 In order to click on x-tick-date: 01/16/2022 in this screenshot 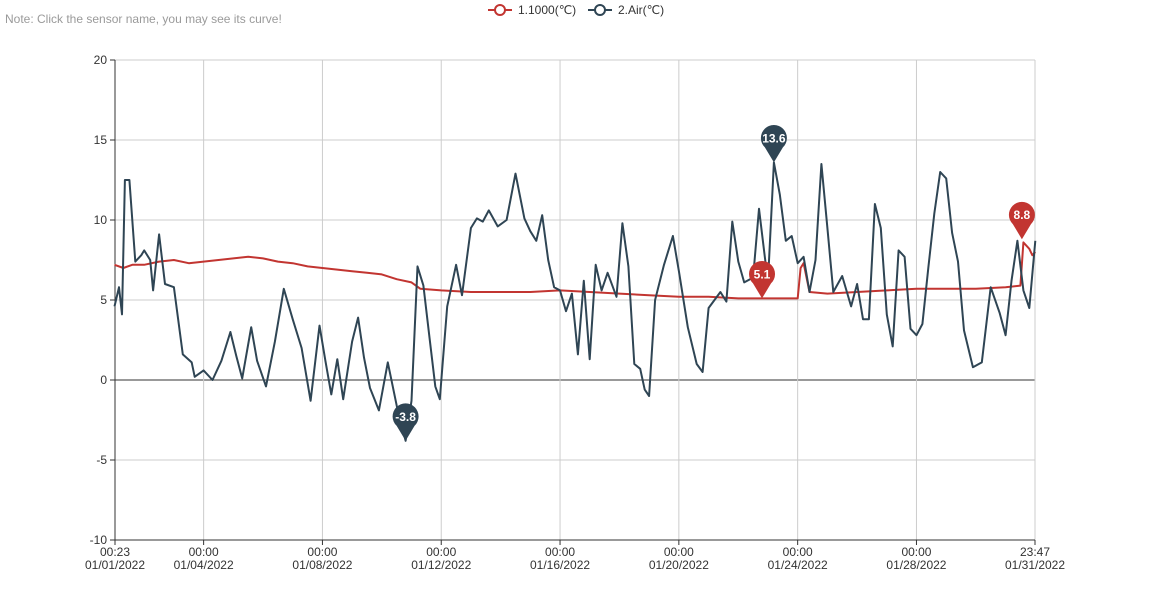, I will do `click(560, 565)`.